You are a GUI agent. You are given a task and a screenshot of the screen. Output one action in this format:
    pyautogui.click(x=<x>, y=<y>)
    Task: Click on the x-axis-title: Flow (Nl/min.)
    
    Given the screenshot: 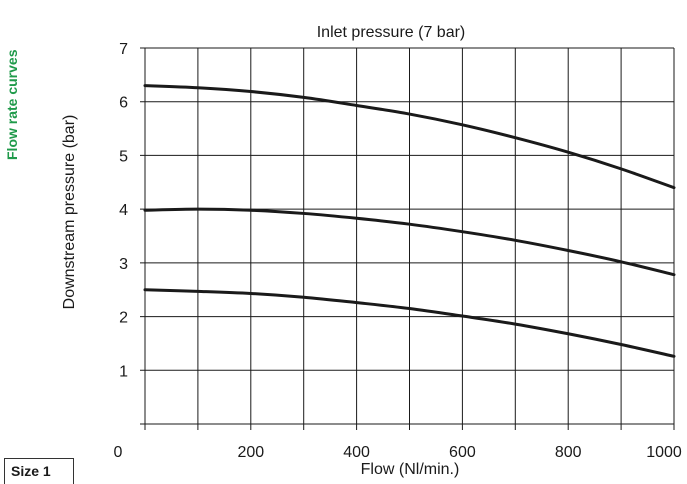 What is the action you would take?
    pyautogui.click(x=410, y=469)
    